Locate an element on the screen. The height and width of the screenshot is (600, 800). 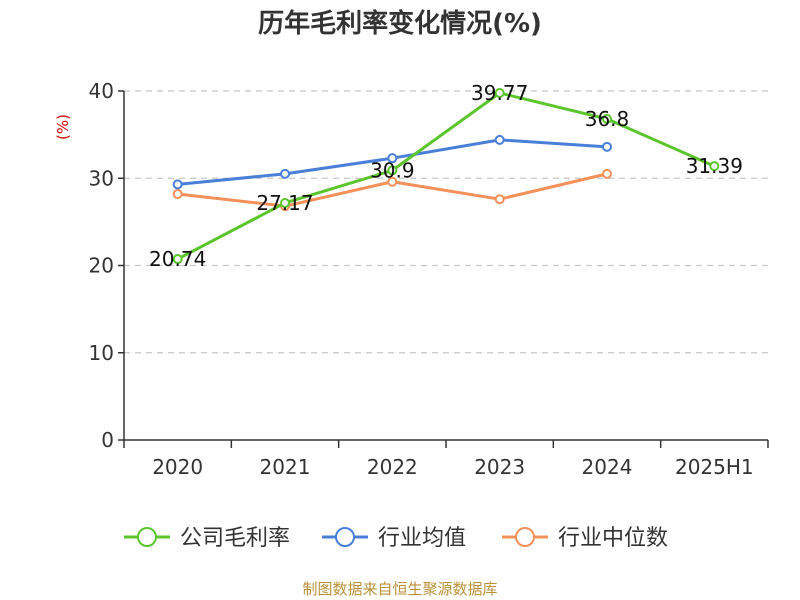
legend: 公司毛利率 行业均值 行业中位数 is located at coordinates (396, 538).